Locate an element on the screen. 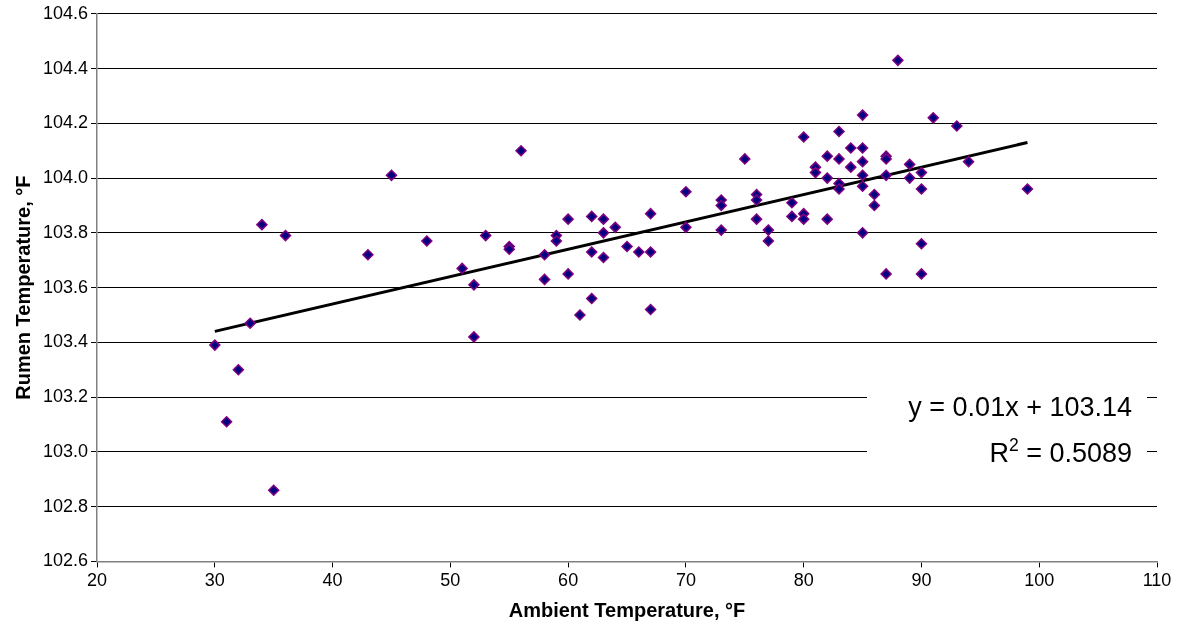  x-tick-label: 80 is located at coordinates (803, 580).